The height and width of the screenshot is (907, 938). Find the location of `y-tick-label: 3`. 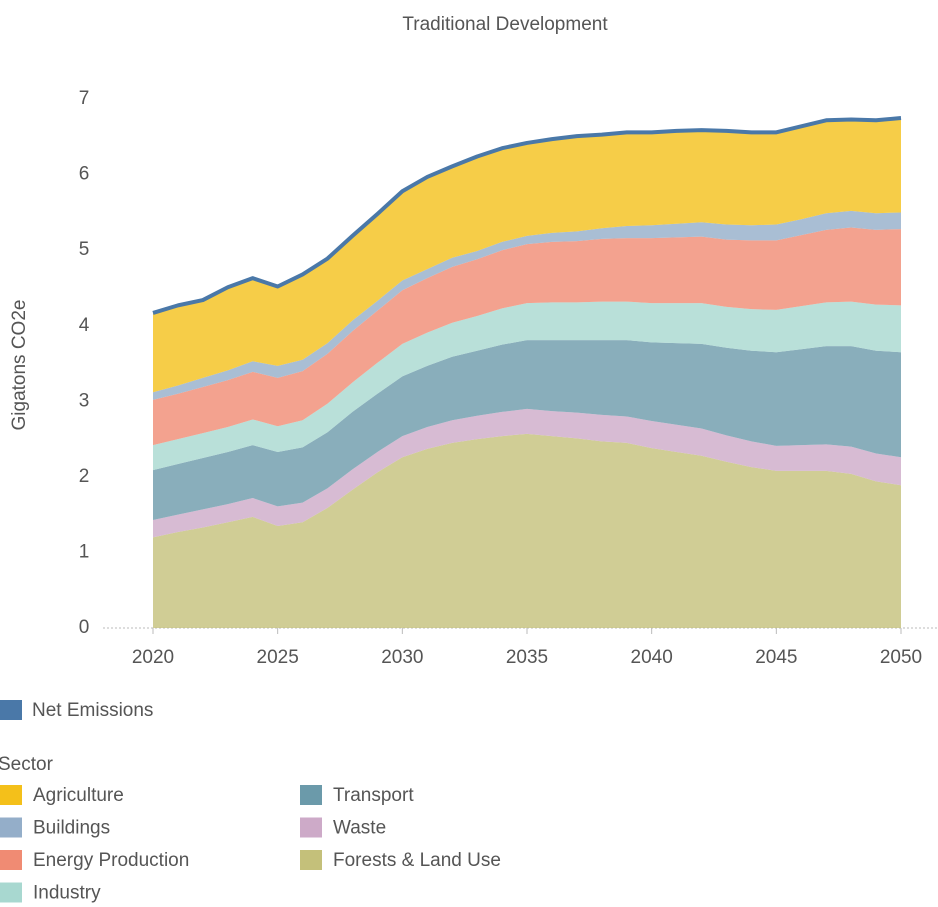

y-tick-label: 3 is located at coordinates (84, 400).